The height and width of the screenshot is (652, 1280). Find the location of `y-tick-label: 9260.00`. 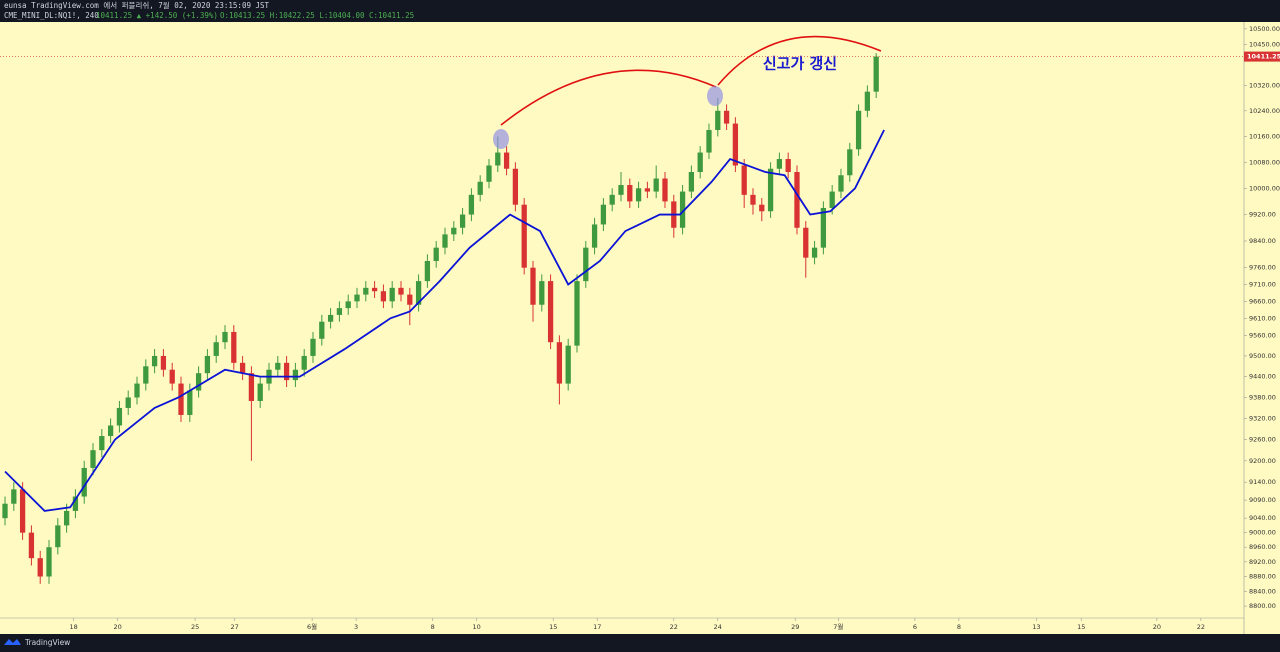

y-tick-label: 9260.00 is located at coordinates (1262, 440).